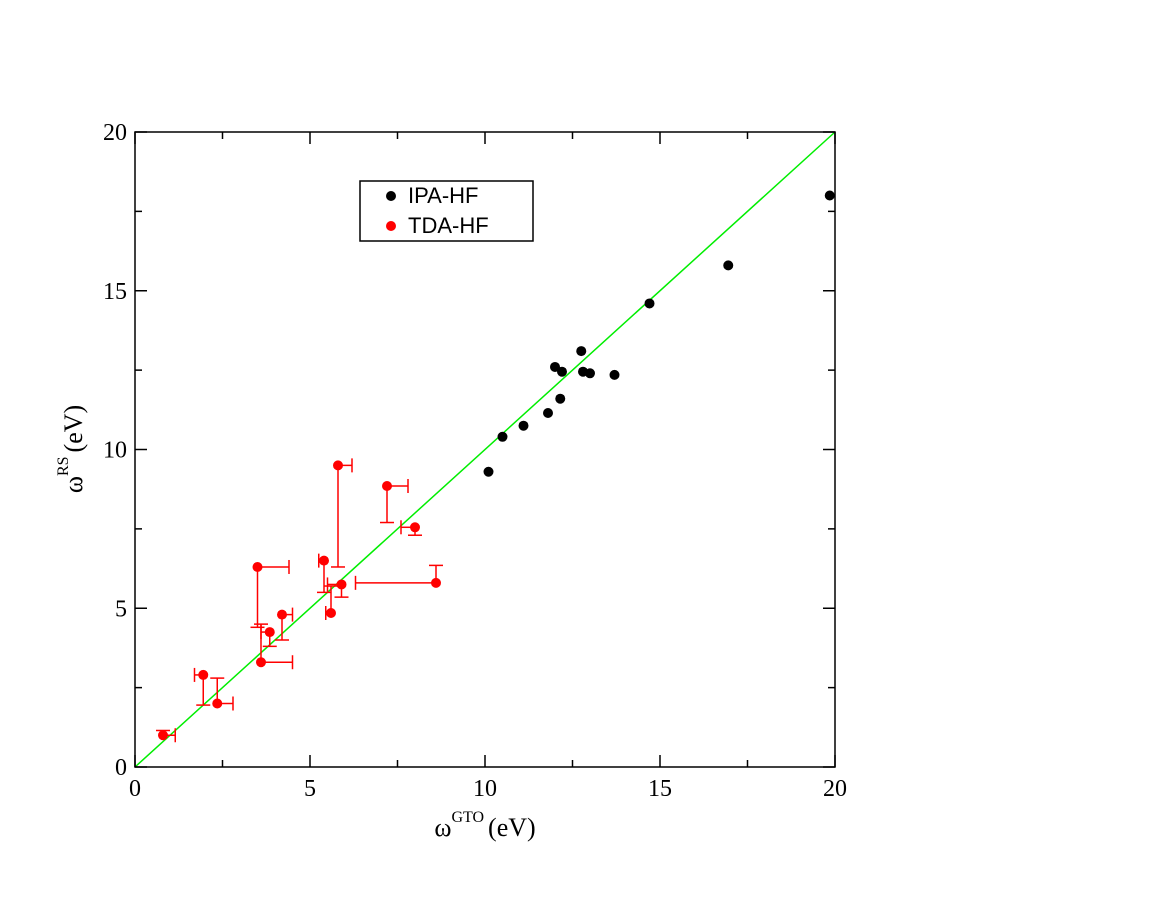  What do you see at coordinates (73, 429) in the screenshot?
I see `y-axis-label-unit: (eV)` at bounding box center [73, 429].